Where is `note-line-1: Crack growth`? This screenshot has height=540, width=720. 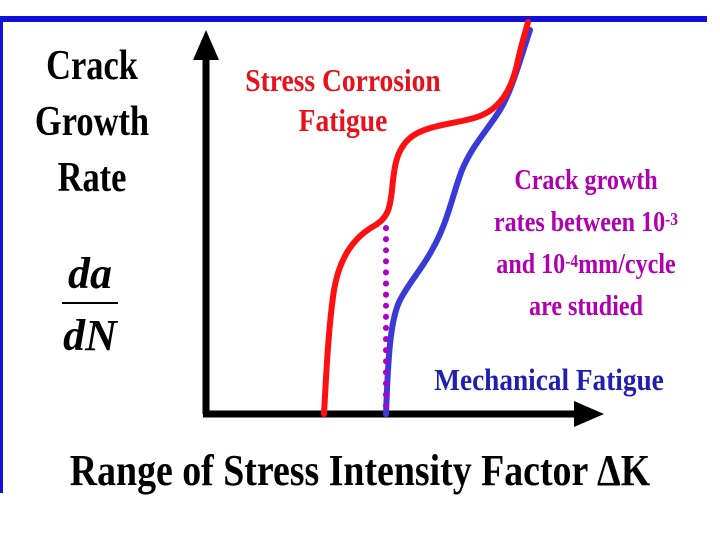 note-line-1: Crack growth is located at coordinates (586, 180).